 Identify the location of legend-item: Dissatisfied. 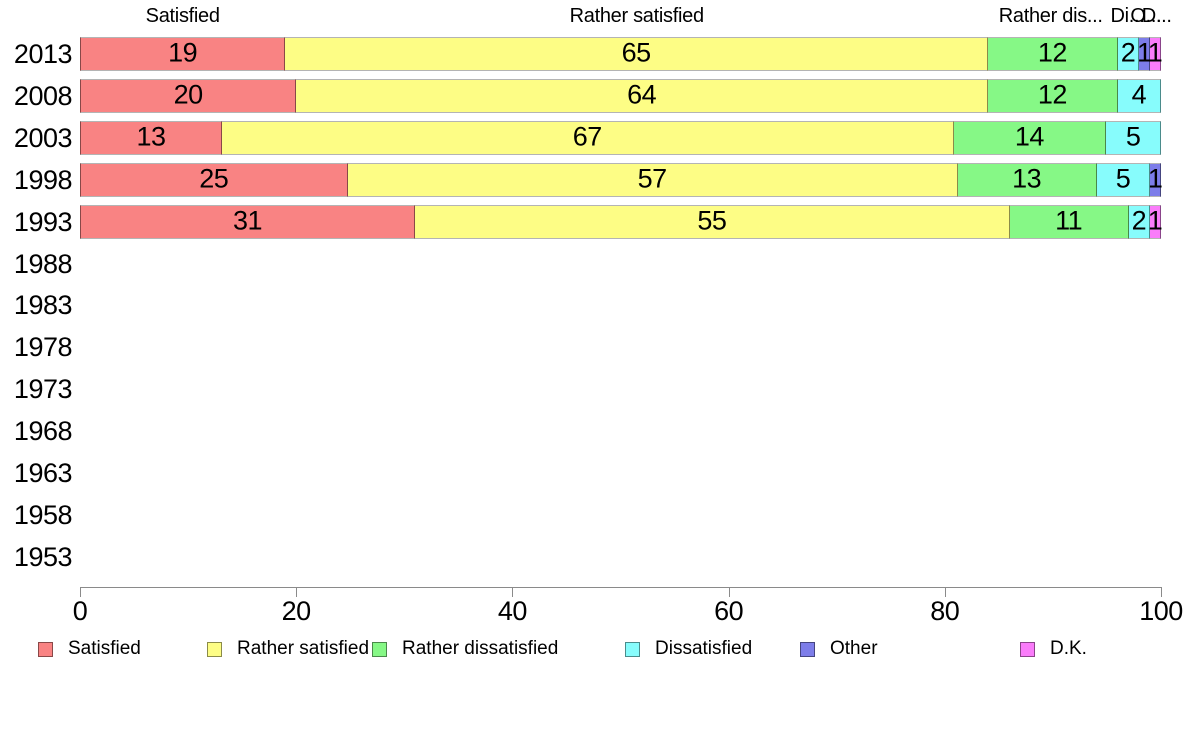
(689, 648).